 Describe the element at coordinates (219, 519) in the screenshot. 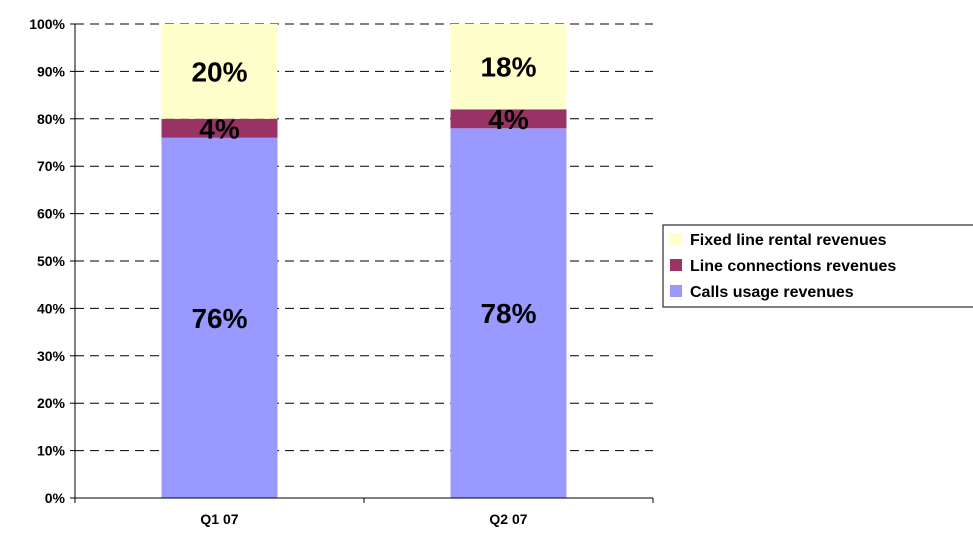

I see `x-category-label: Q1 07` at that location.